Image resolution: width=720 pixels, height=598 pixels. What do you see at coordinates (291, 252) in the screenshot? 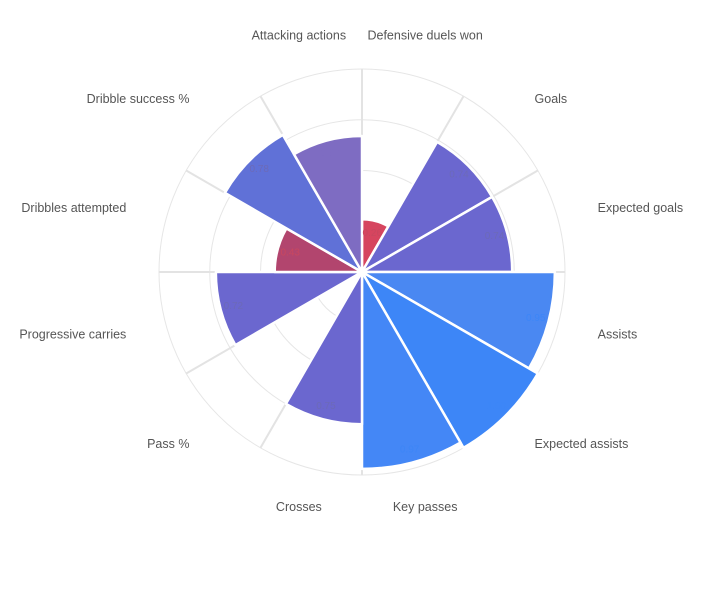
I see `value-label-dribbles-attempted: 0.43` at bounding box center [291, 252].